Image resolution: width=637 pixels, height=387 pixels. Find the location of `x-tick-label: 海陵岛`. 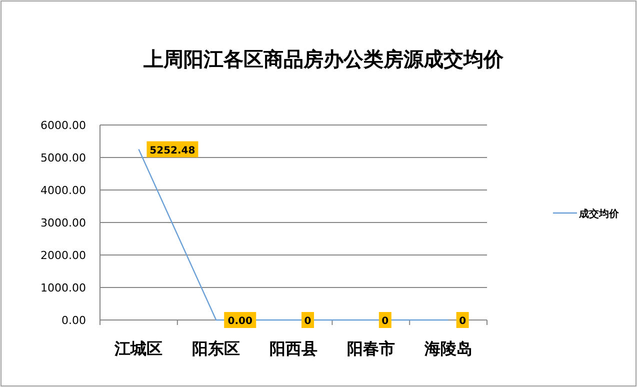

x-tick-label: 海陵岛 is located at coordinates (447, 348).